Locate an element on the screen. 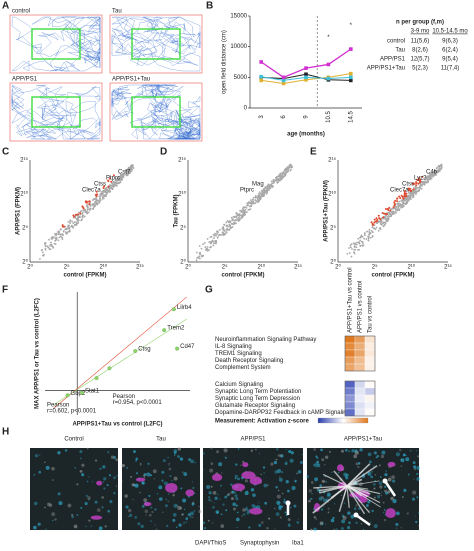  gene-label: Ctss is located at coordinates (408, 185).